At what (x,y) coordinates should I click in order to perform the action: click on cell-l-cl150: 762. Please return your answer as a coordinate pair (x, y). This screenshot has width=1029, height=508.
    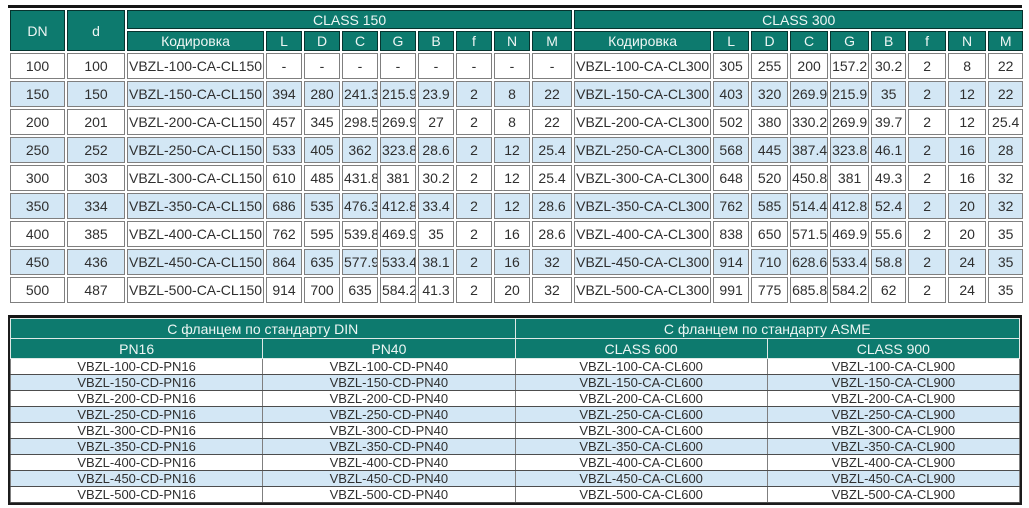
    Looking at the image, I should click on (284, 234).